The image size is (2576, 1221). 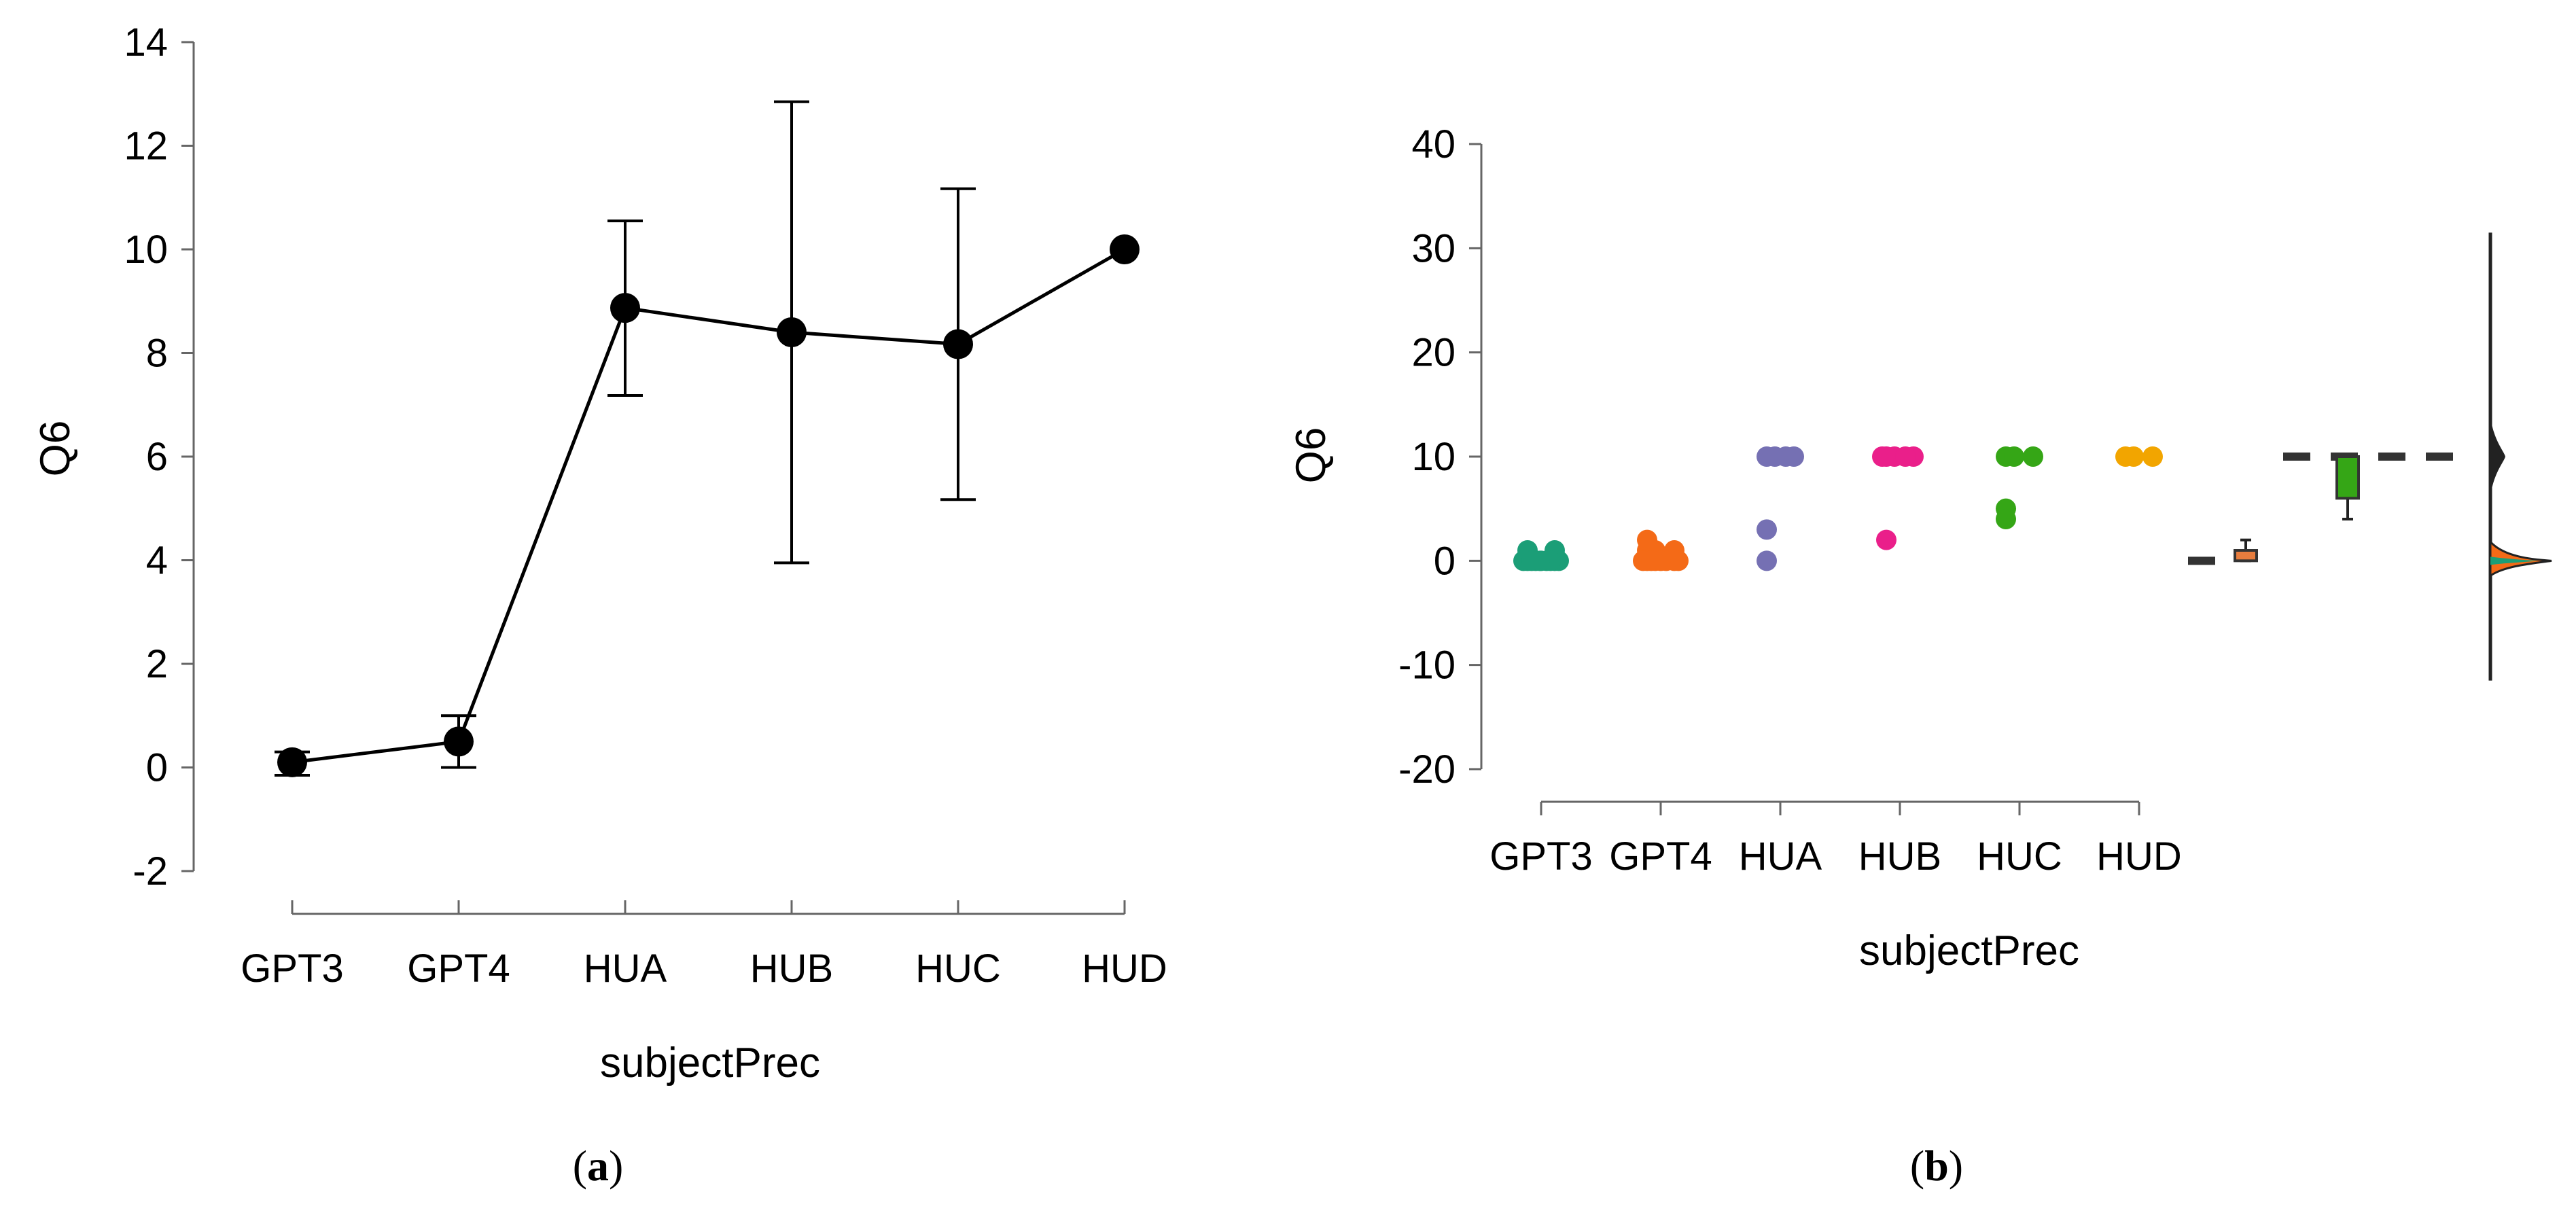 I want to click on panel-a-x-tick-label: HUD, so click(x=1124, y=968).